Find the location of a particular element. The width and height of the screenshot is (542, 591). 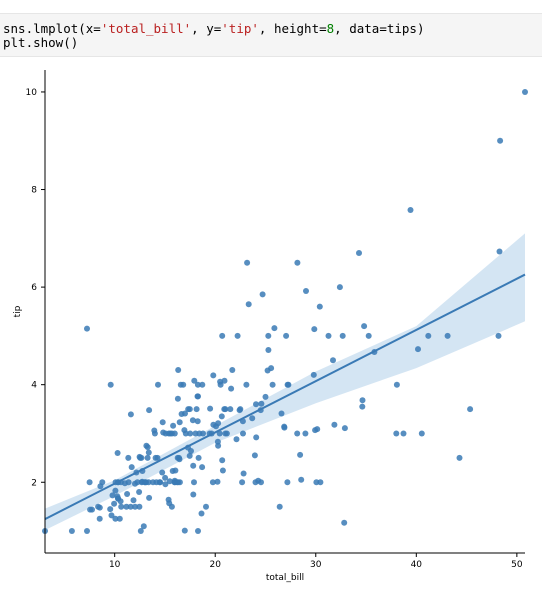

y-axis-label: tip is located at coordinates (18, 311).